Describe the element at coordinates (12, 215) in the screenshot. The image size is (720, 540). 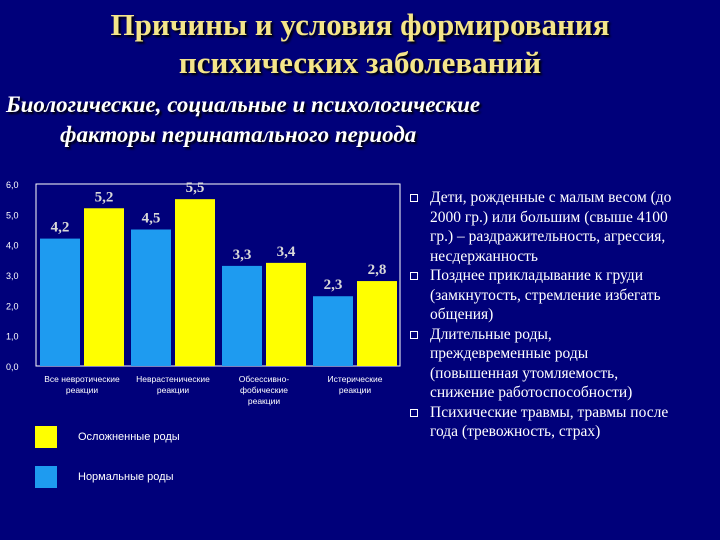
I see `y-tick-label: 5,0` at that location.